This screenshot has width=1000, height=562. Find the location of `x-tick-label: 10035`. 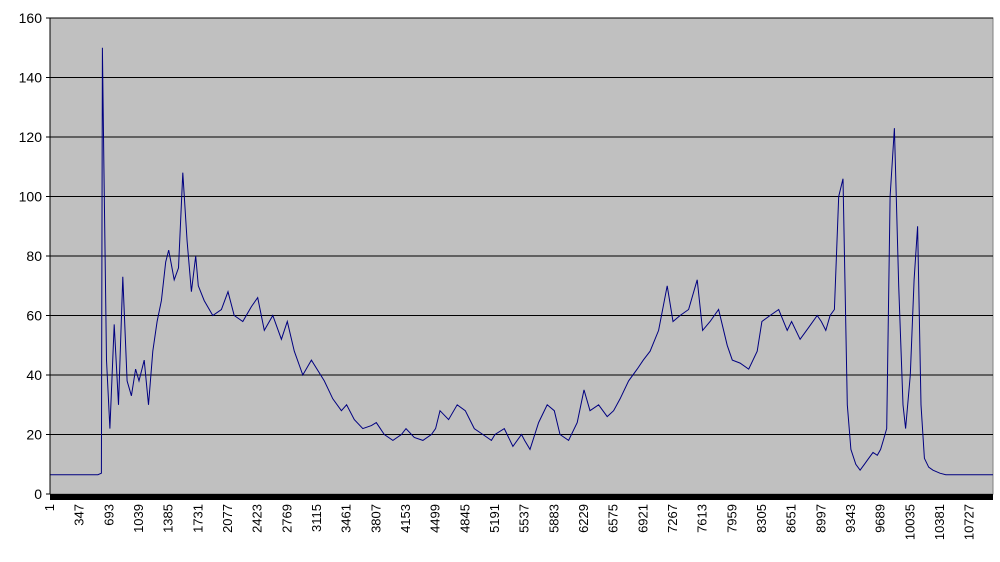

x-tick-label: 10035 is located at coordinates (909, 522).